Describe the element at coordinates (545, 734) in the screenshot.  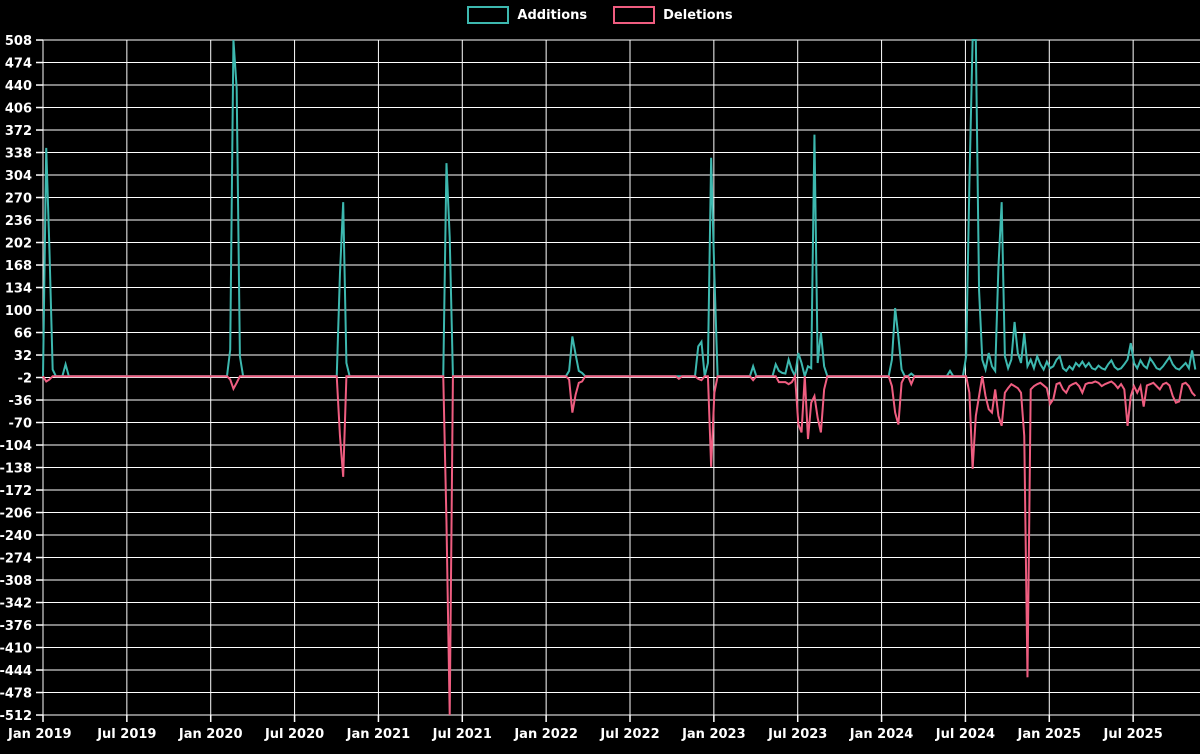
I see `x-tick-label: Jan 2022` at that location.